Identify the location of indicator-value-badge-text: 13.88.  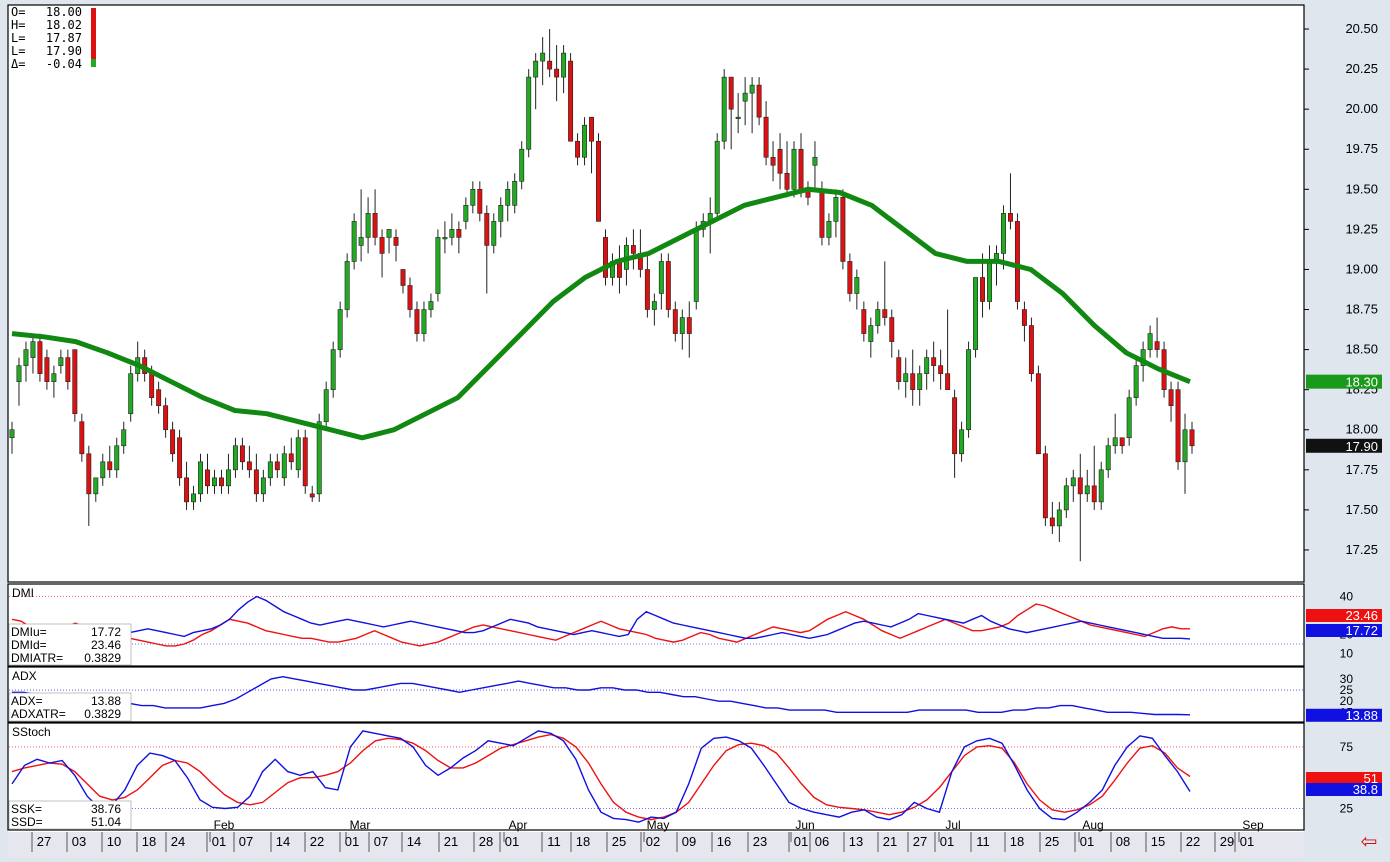
(1361, 715).